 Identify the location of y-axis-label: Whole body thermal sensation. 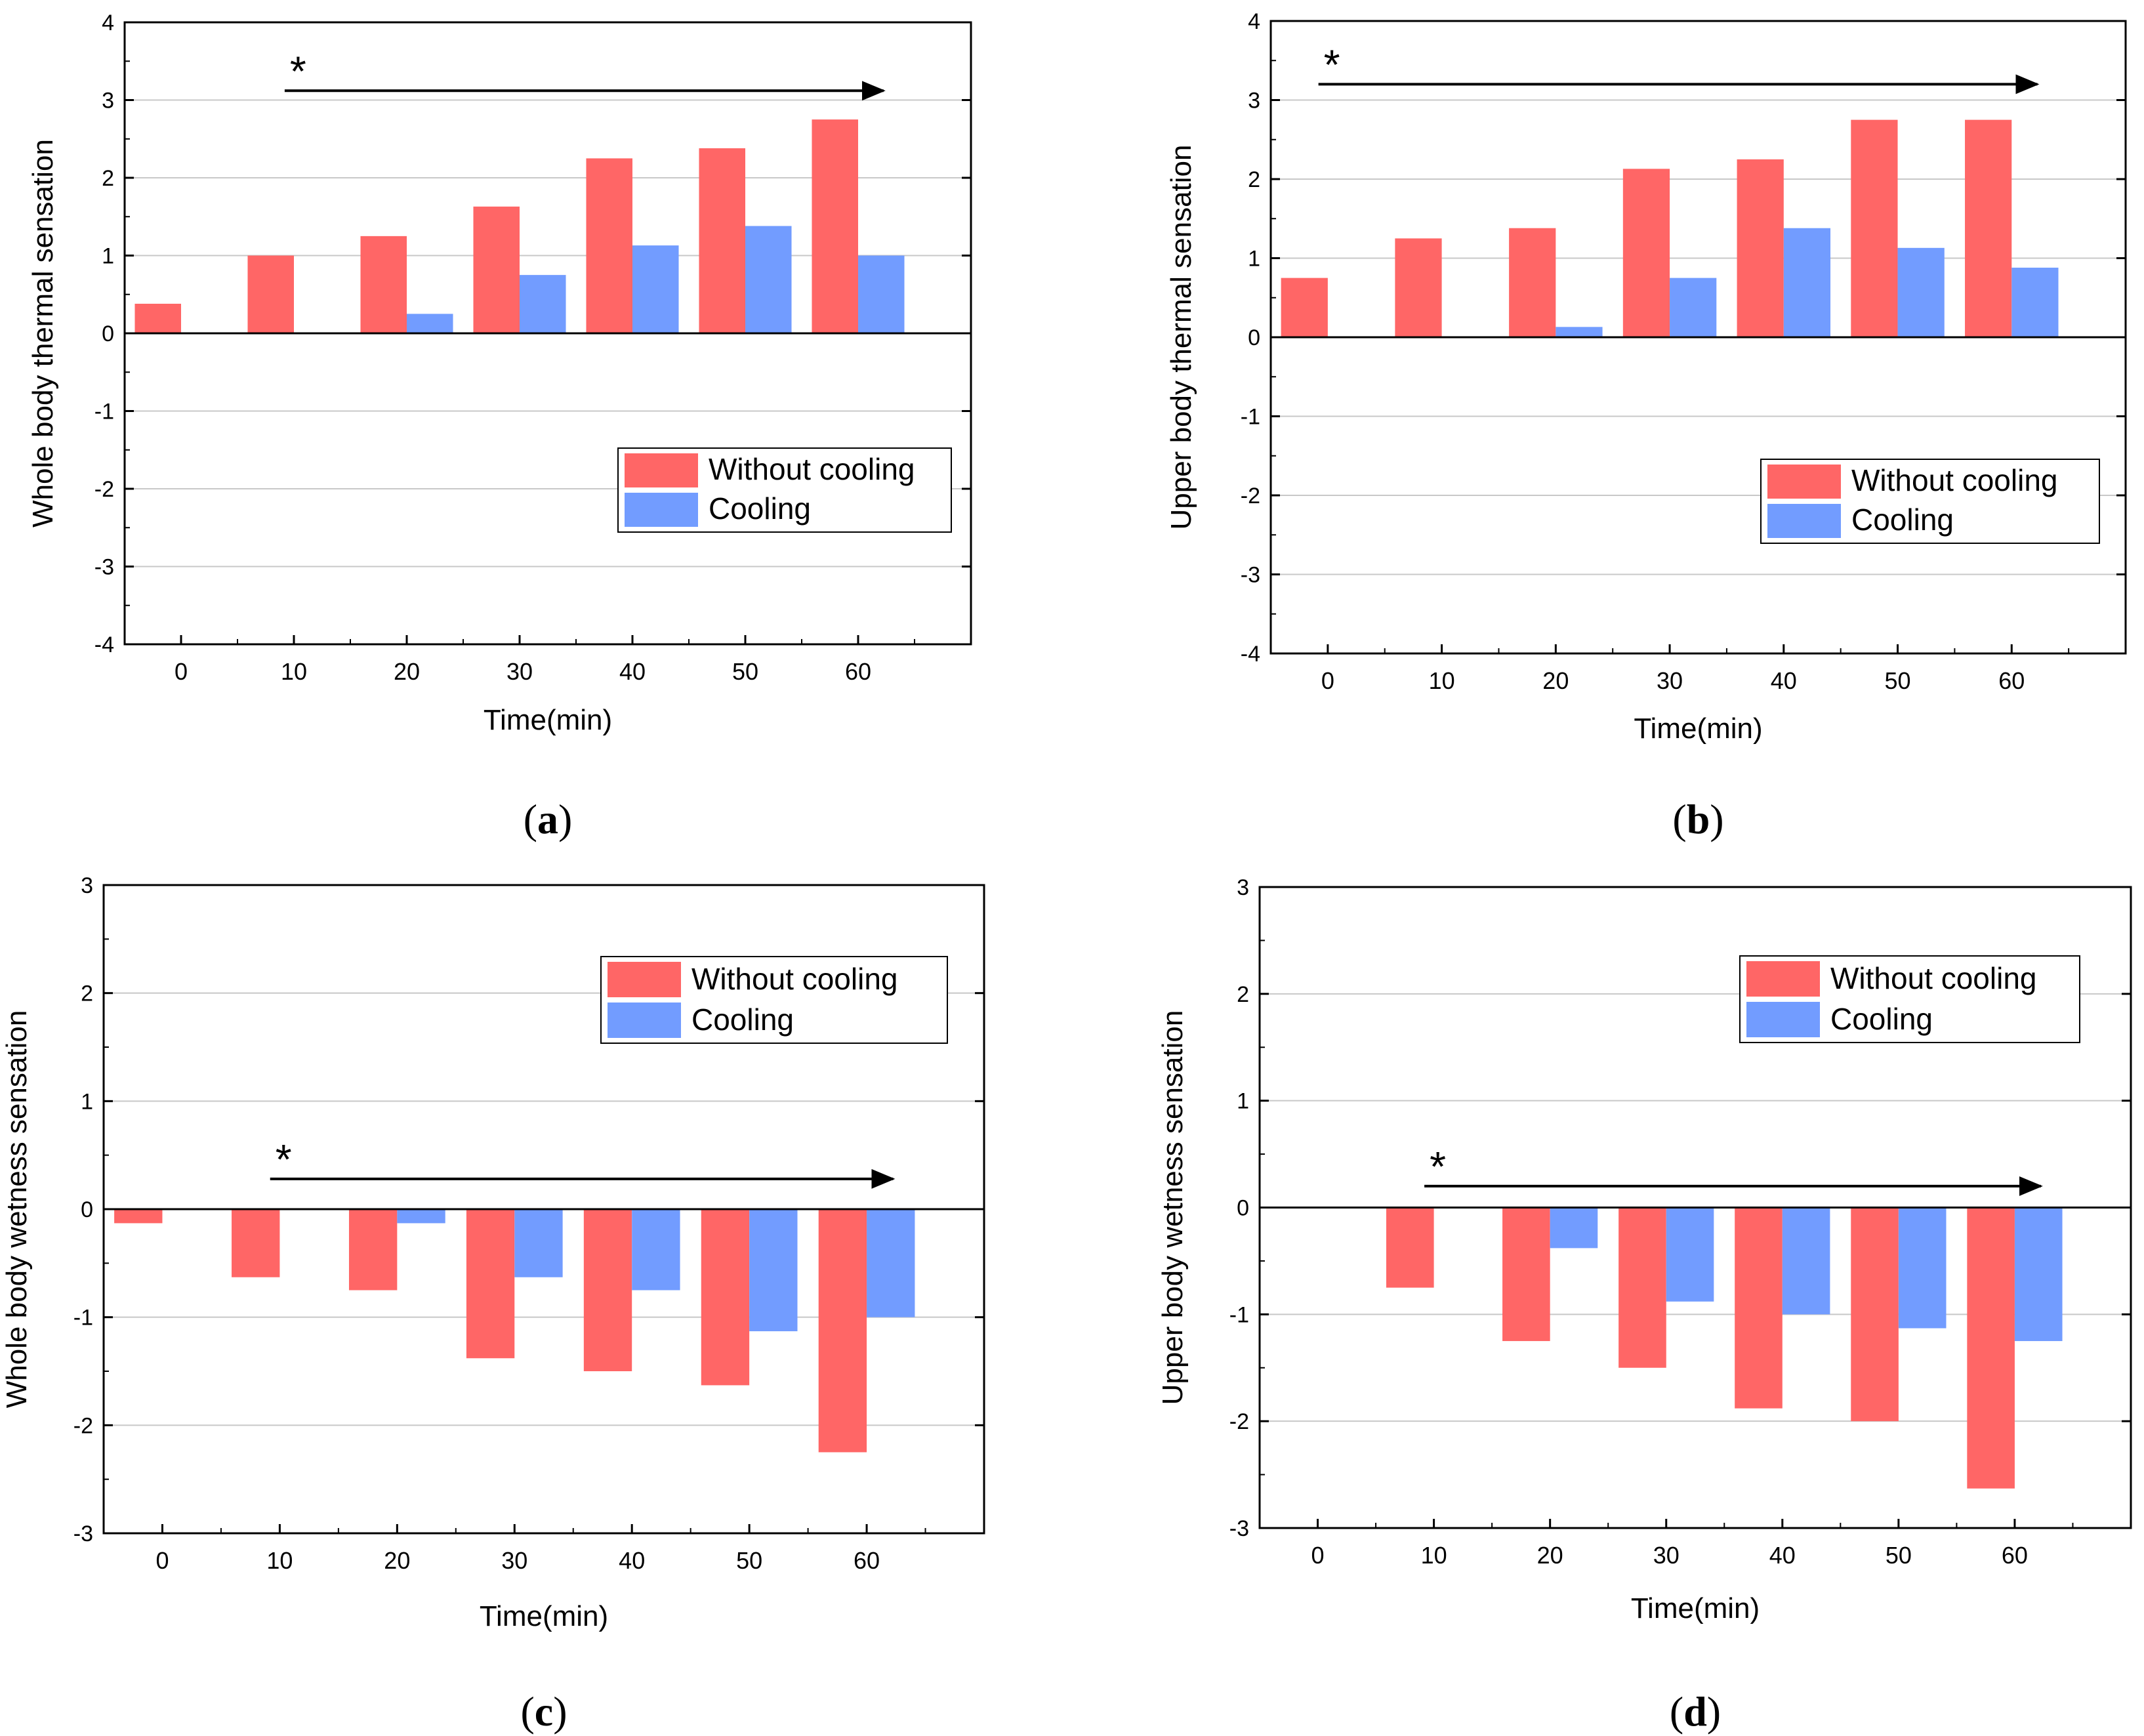
(43, 333).